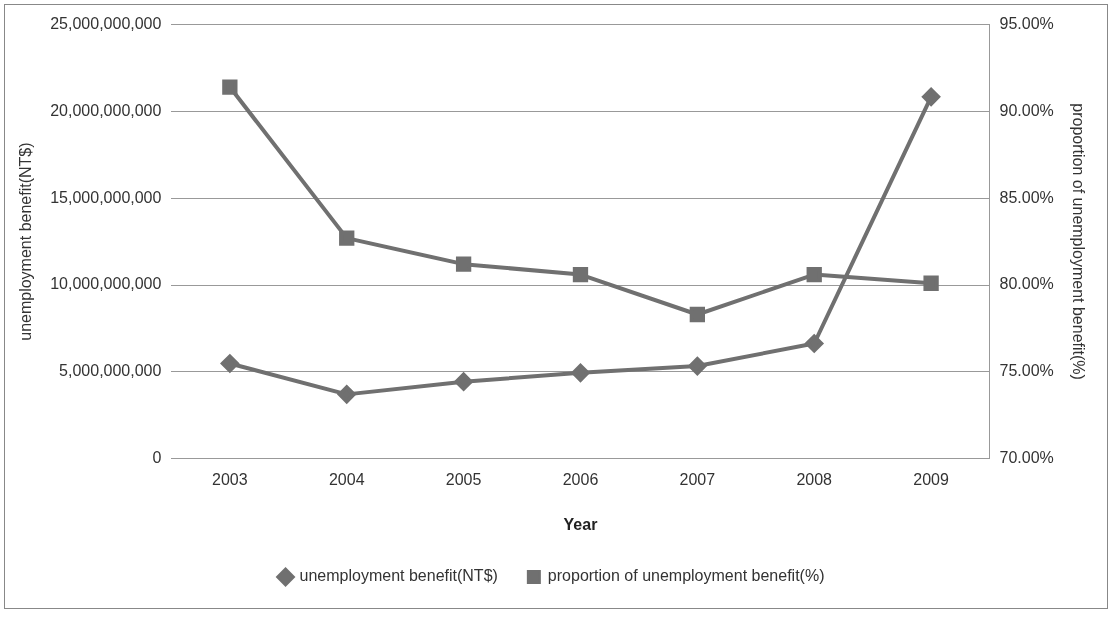 The height and width of the screenshot is (617, 1116). What do you see at coordinates (110, 371) in the screenshot?
I see `y-tick-label: 5,000,000,000` at bounding box center [110, 371].